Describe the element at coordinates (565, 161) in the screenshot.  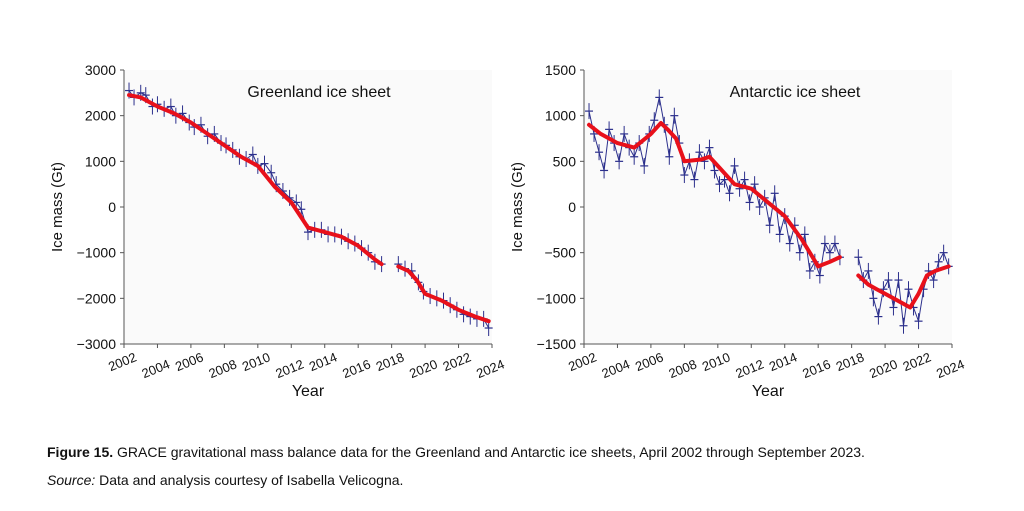
I see `y-tick-label: 500` at that location.